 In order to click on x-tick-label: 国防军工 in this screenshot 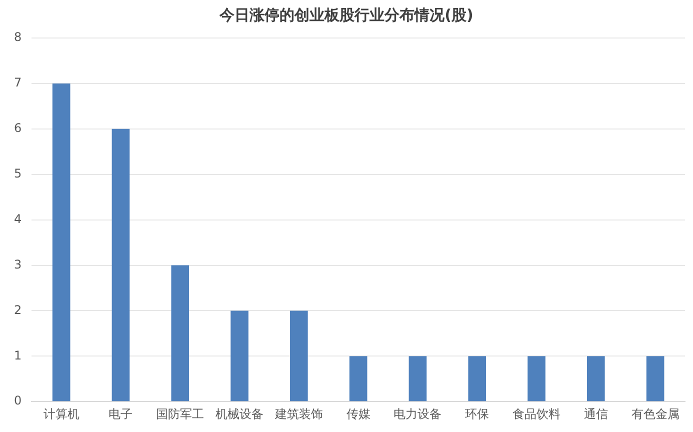, I will do `click(180, 413)`.